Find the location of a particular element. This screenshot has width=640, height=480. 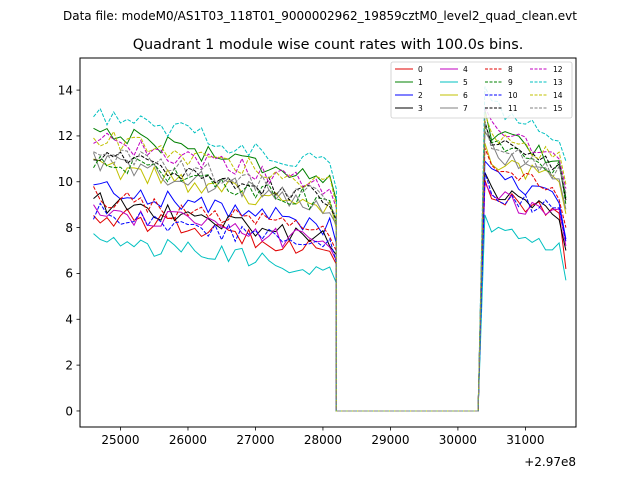

y-axis: 0 2 4 6 8 10 12 14 is located at coordinates (69, 250).